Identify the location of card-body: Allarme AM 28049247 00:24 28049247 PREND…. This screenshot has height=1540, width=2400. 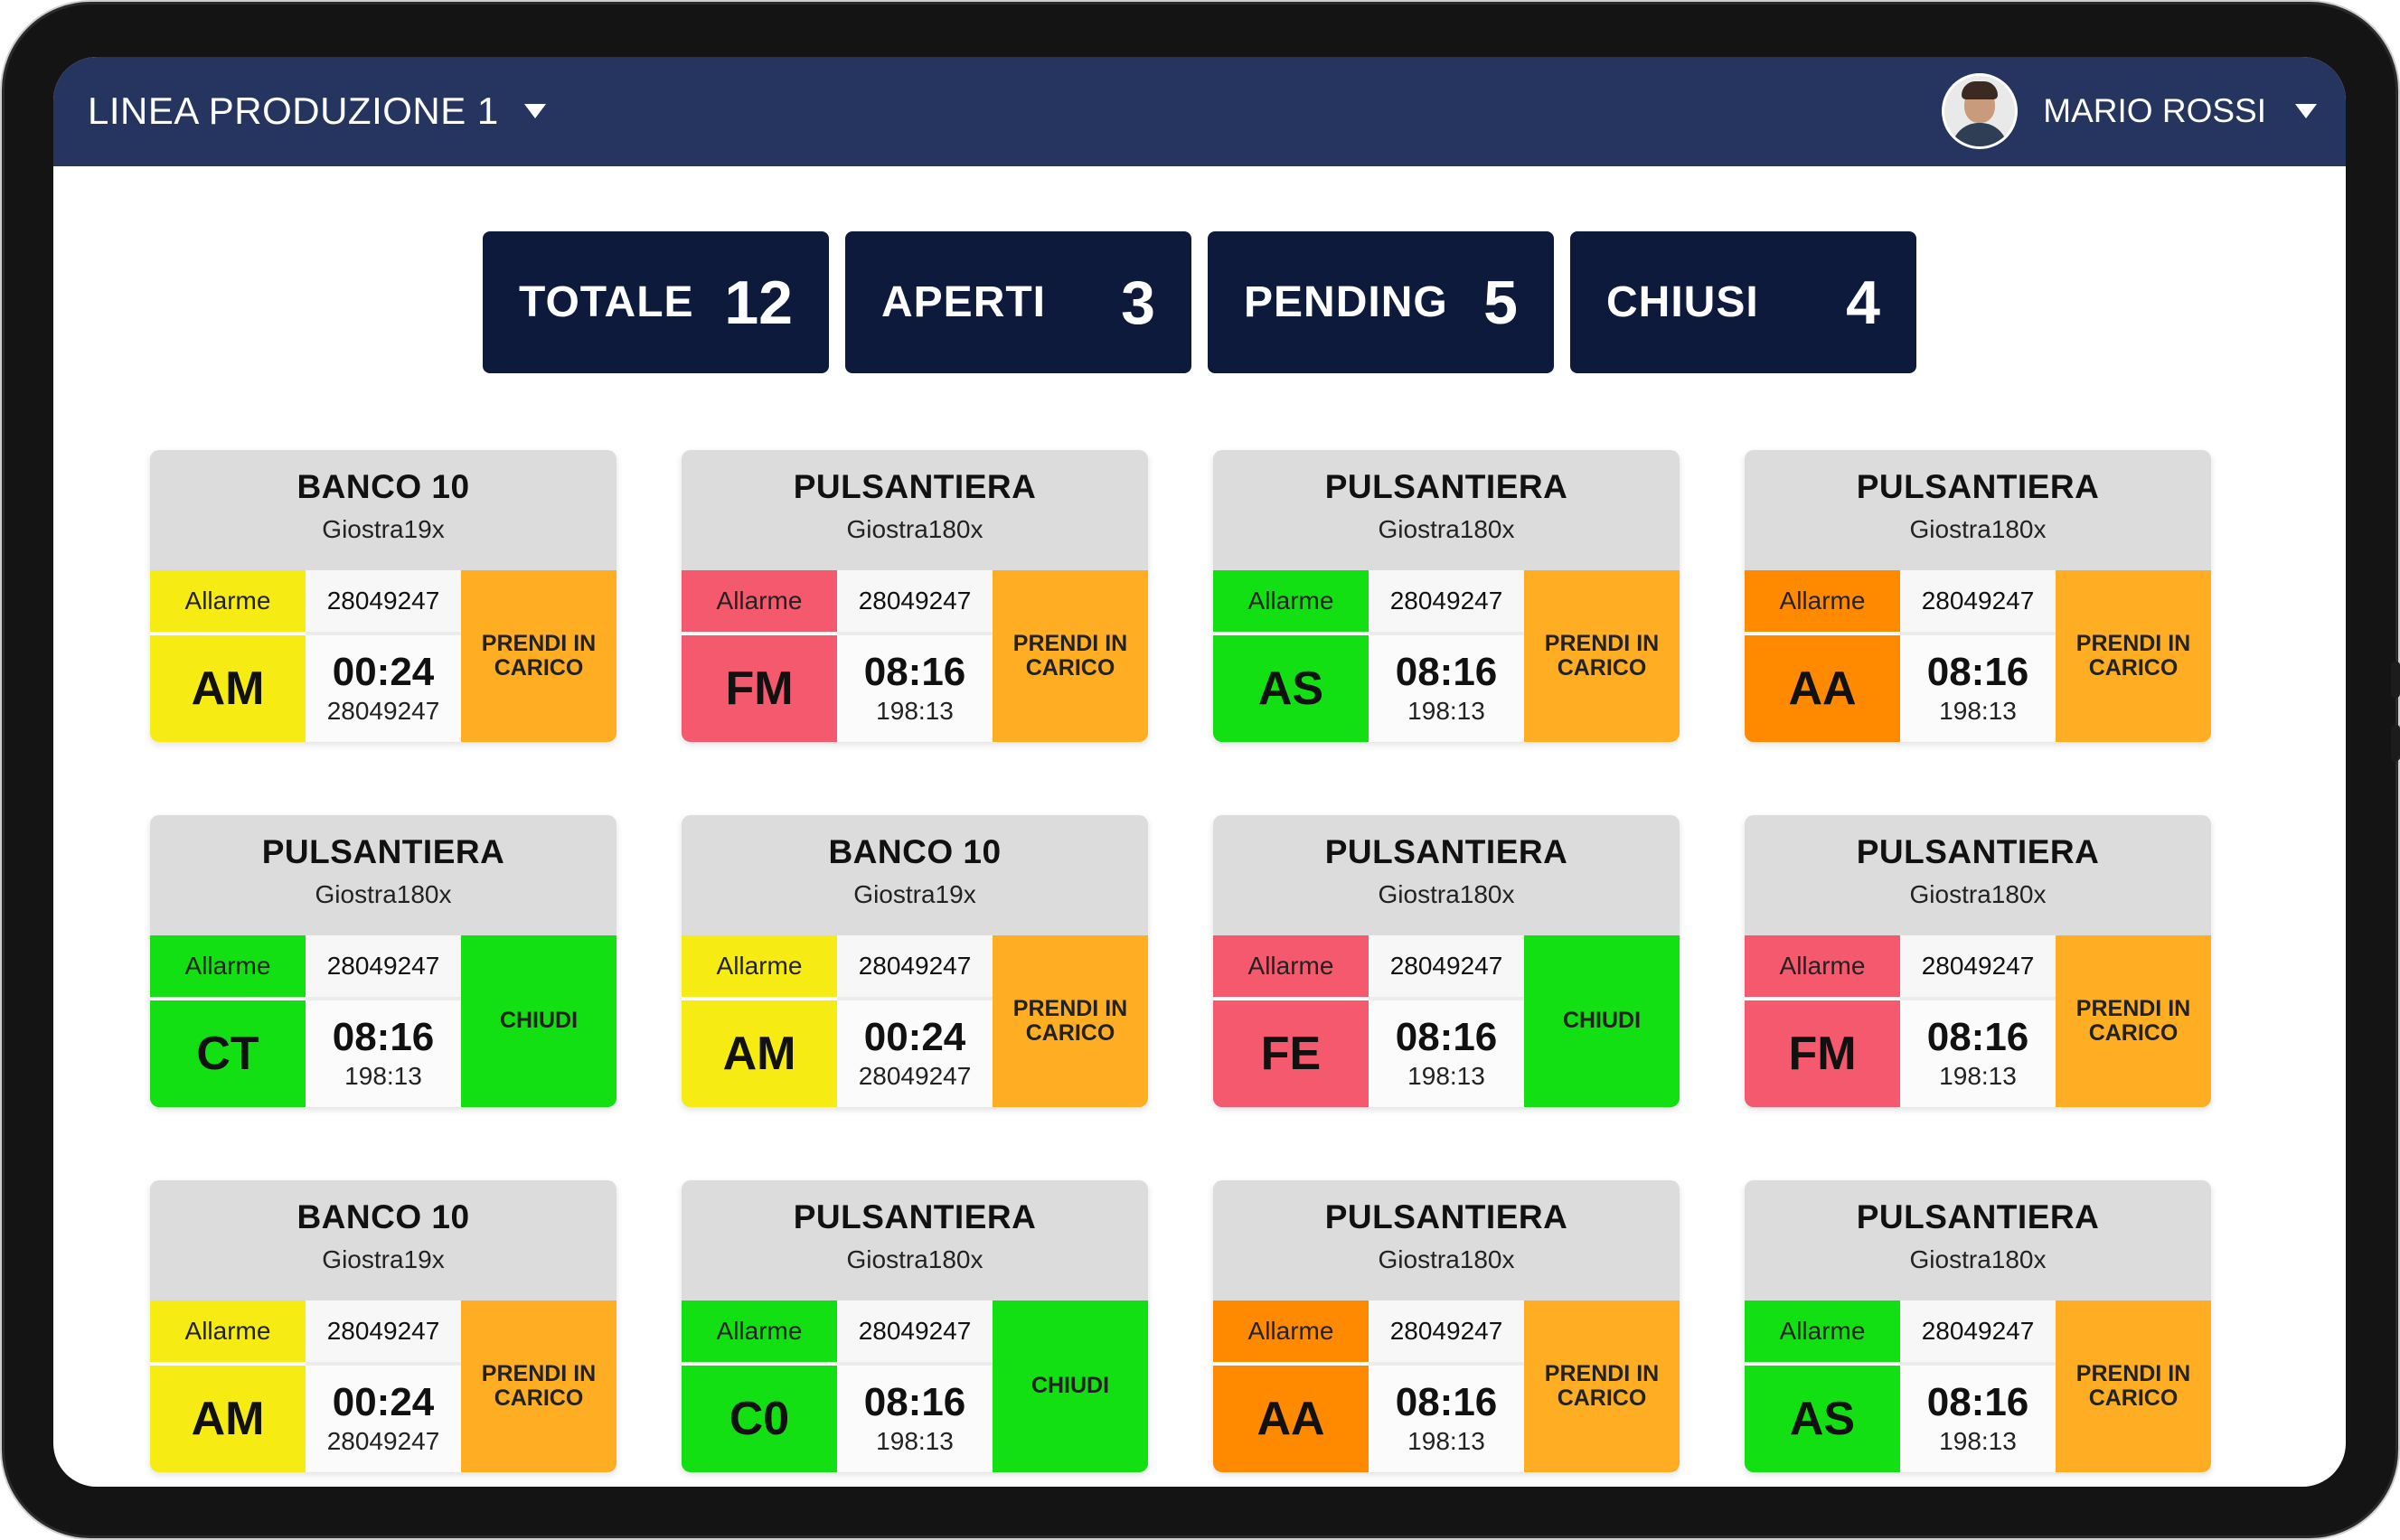
(915, 1021).